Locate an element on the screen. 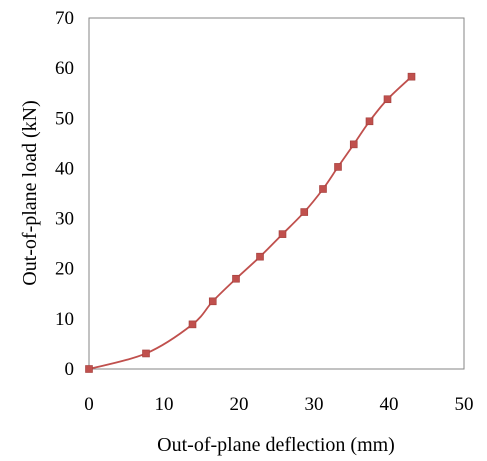 The height and width of the screenshot is (461, 487). y-tick-label: 40 is located at coordinates (64, 168).